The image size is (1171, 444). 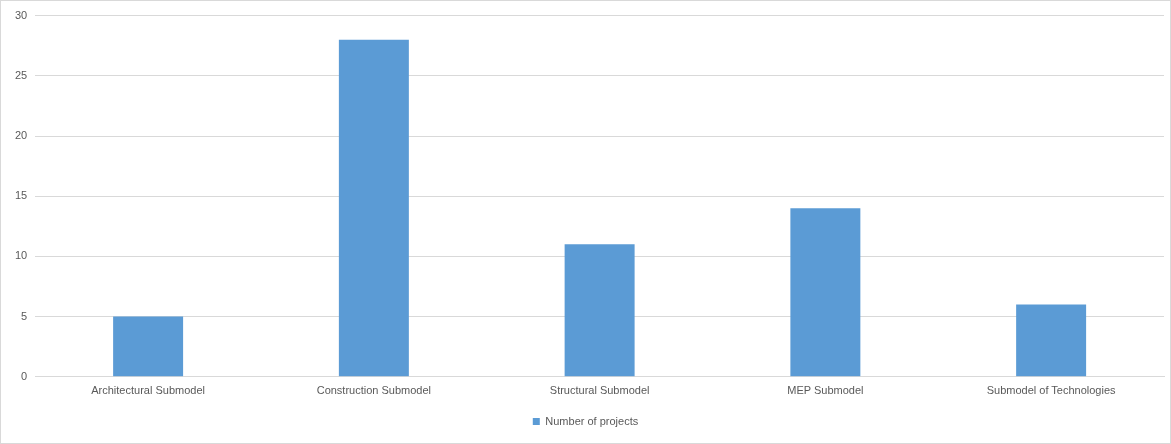 I want to click on x-tick-label: MEP Submodel, so click(x=825, y=390).